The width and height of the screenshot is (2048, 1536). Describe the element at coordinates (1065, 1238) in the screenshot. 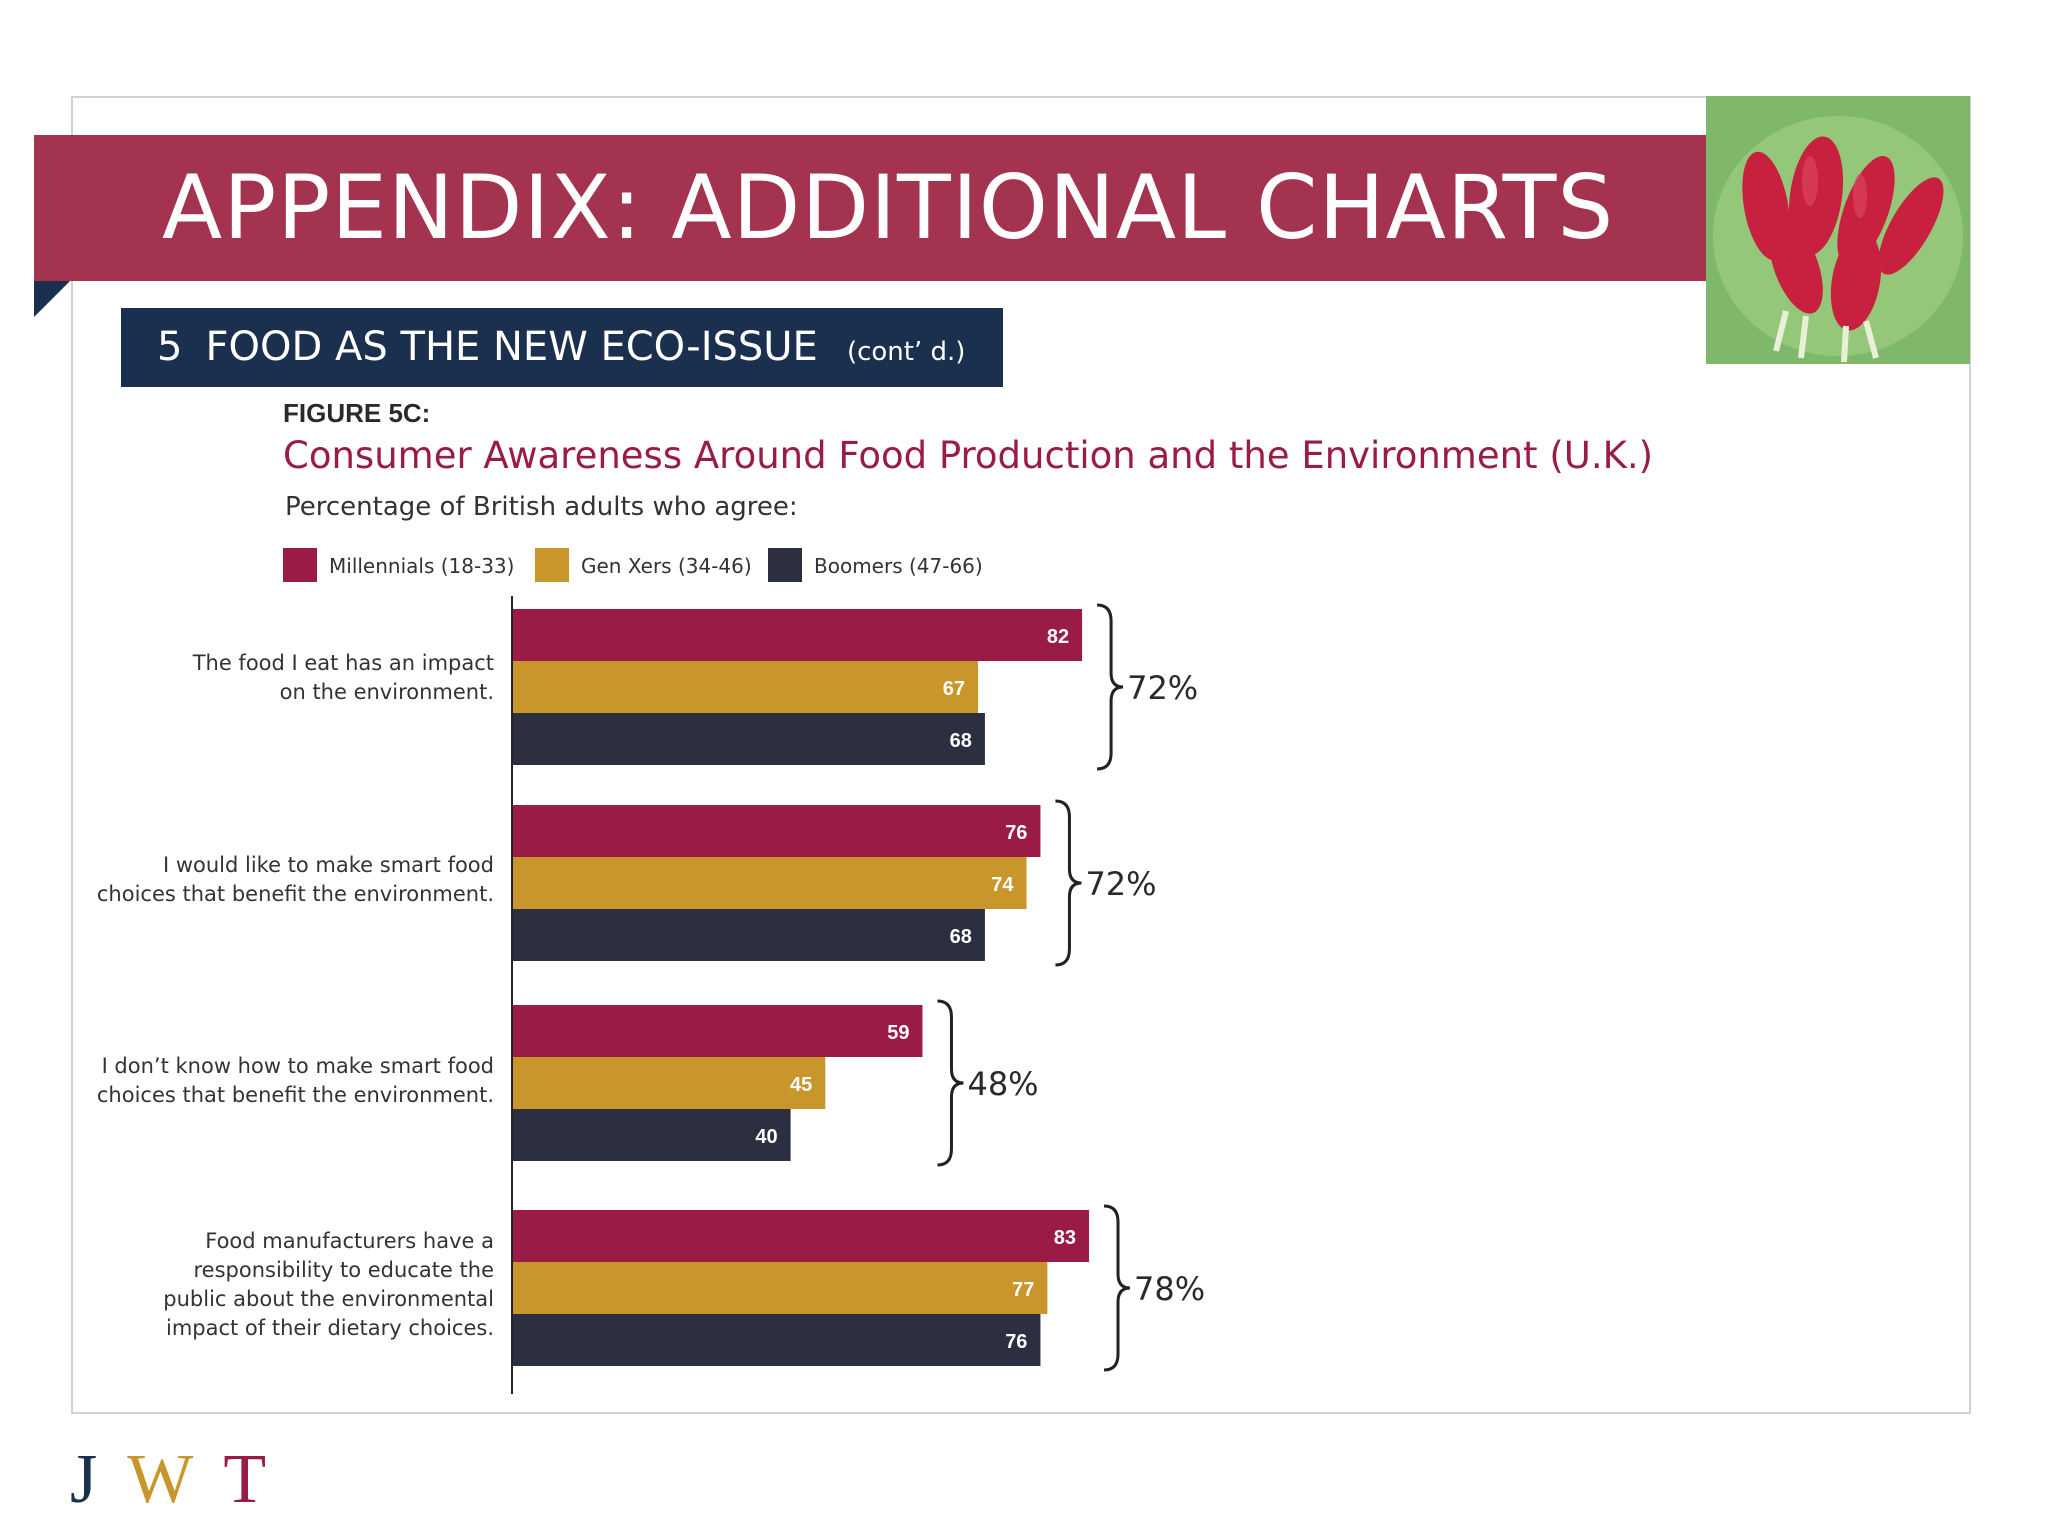

I see `bar-value-label: 83` at that location.